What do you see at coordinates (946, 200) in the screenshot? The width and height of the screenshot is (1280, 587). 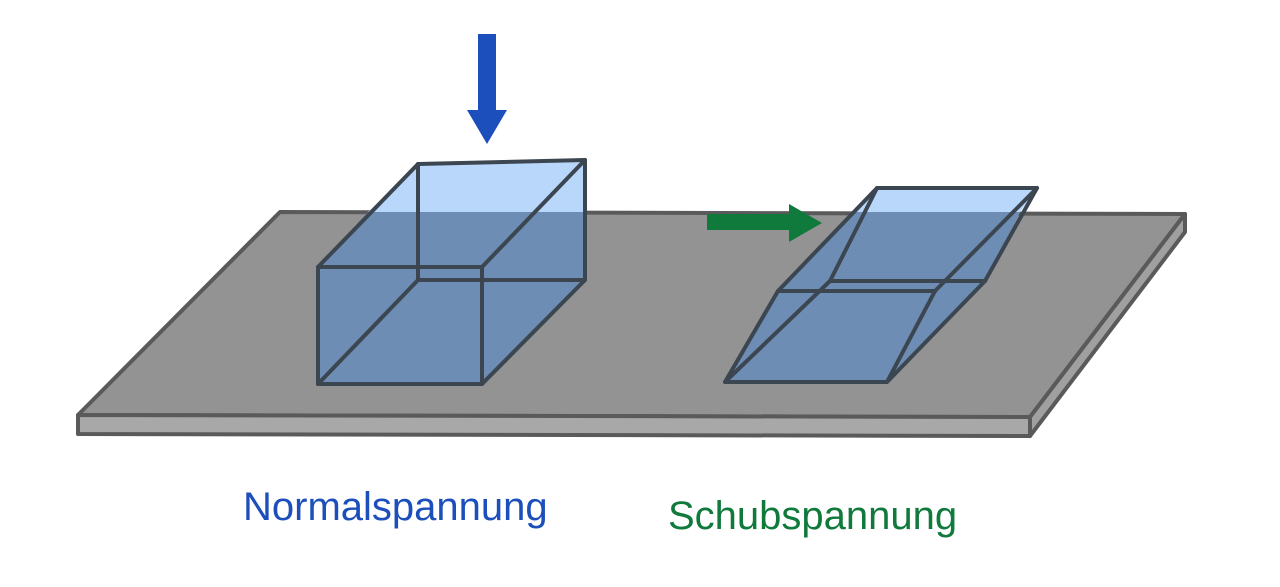 I see `sheared-box-top-highlight` at bounding box center [946, 200].